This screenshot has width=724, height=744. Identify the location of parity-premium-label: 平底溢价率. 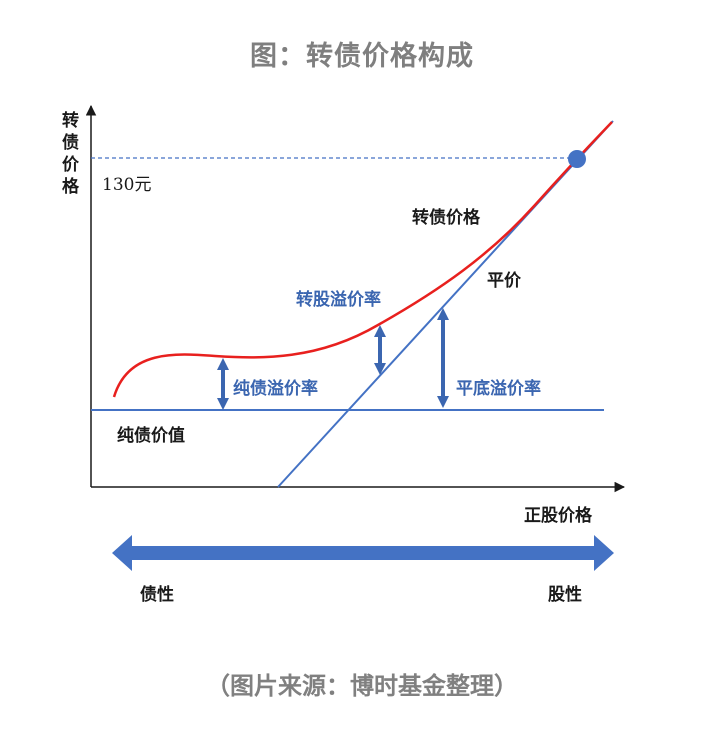
(498, 388).